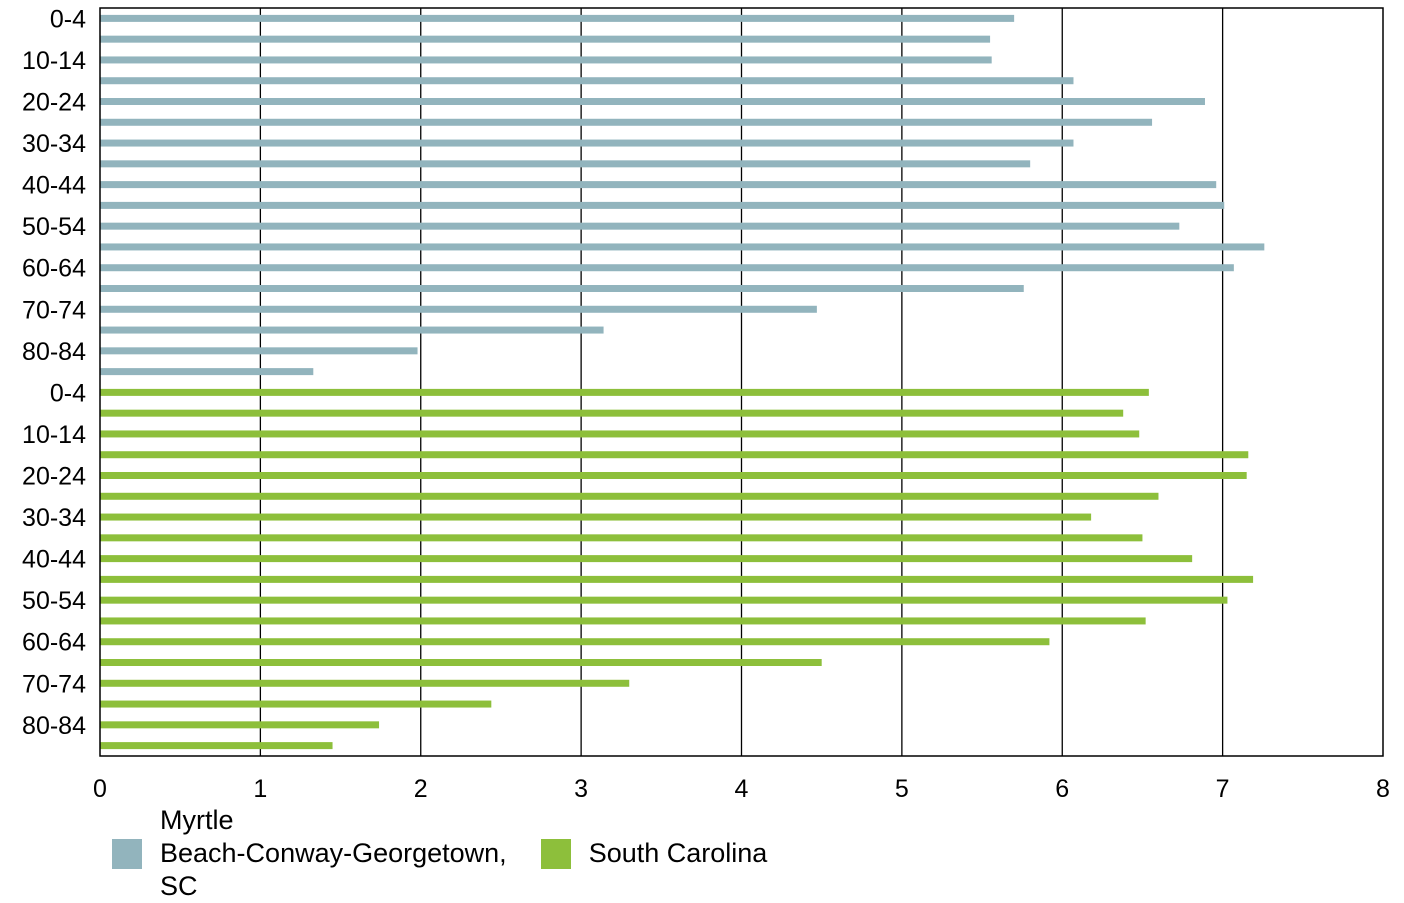 This screenshot has width=1404, height=903. Describe the element at coordinates (127, 853) in the screenshot. I see `legend-swatch-myrtle-beach` at that location.